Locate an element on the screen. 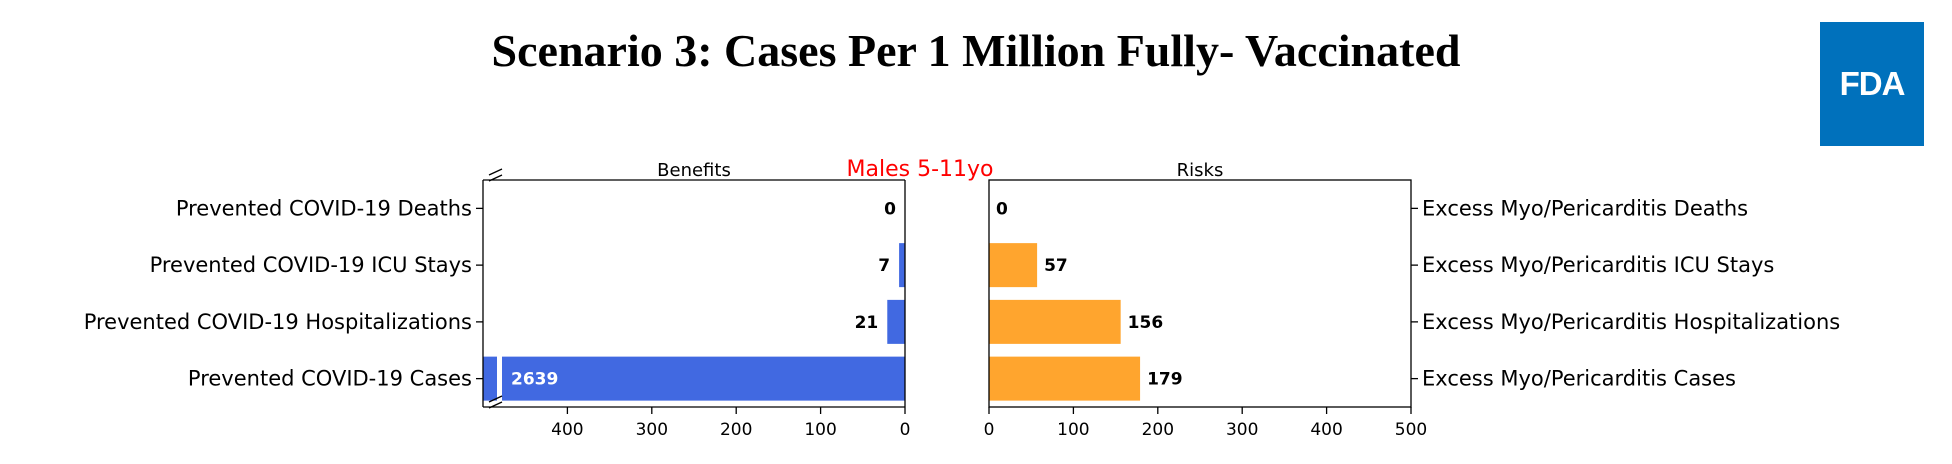  risks-category-label: Excess Myo/Pericarditis ICU Stays is located at coordinates (1598, 265).